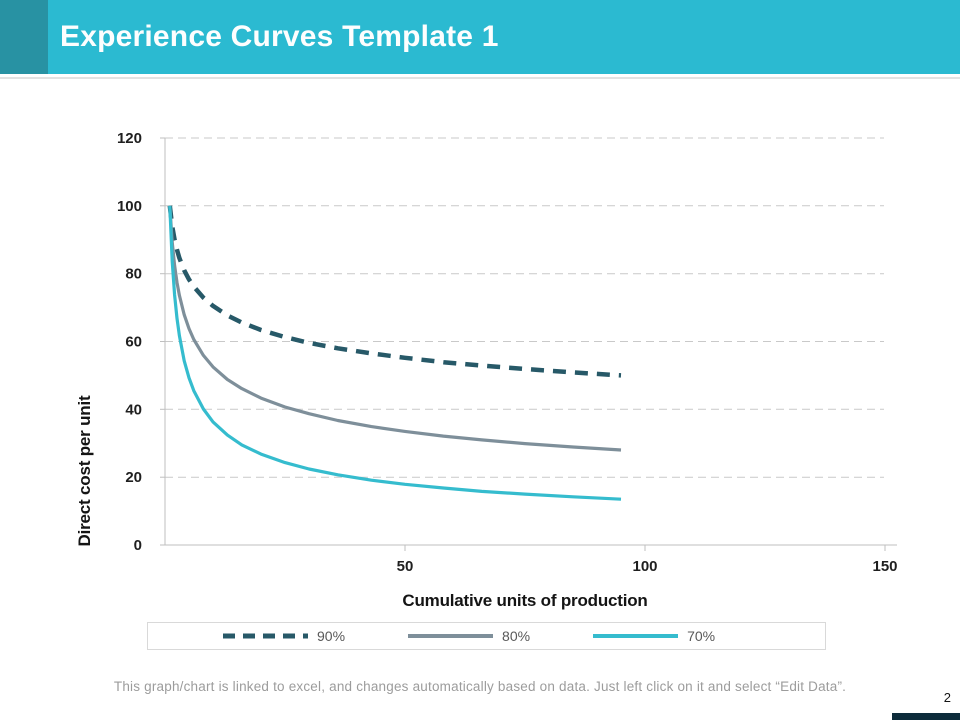 The image size is (960, 720). I want to click on slide-title: Experience Curves Template 1, so click(279, 36).